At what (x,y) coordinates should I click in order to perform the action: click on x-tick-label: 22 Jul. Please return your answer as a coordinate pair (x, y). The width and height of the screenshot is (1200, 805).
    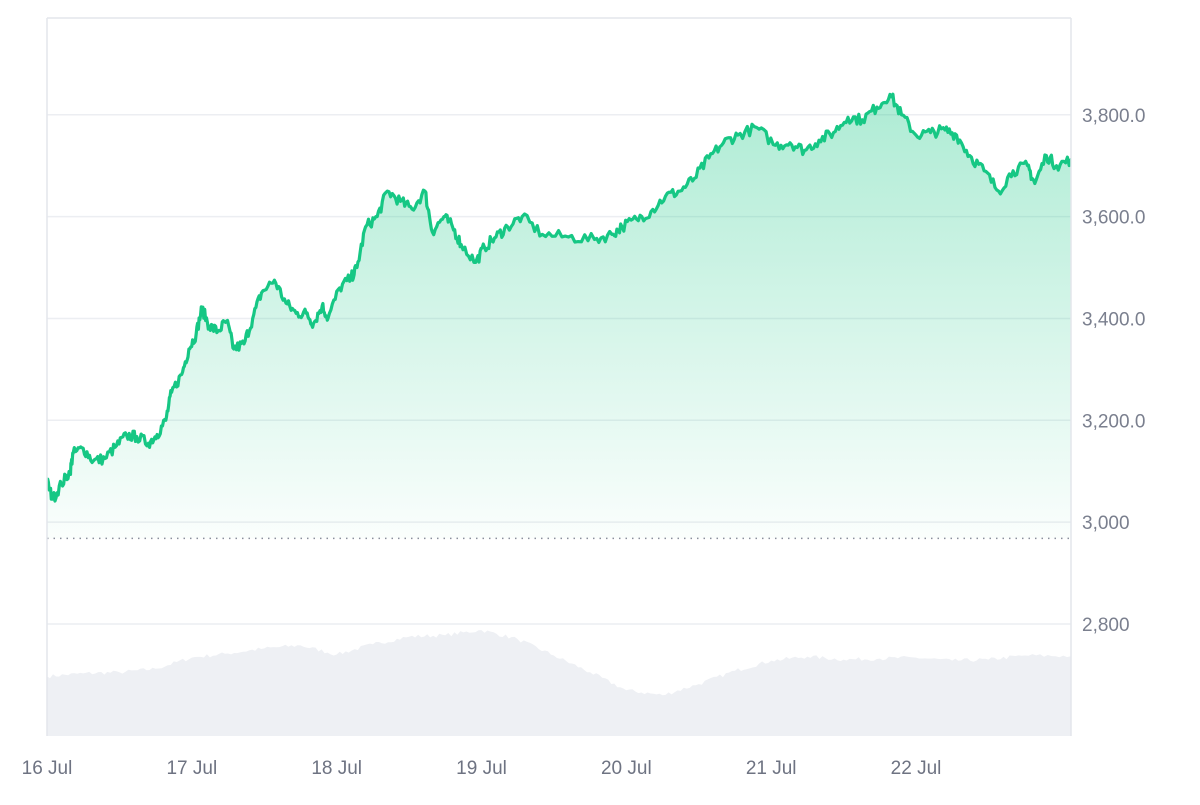
    Looking at the image, I should click on (916, 768).